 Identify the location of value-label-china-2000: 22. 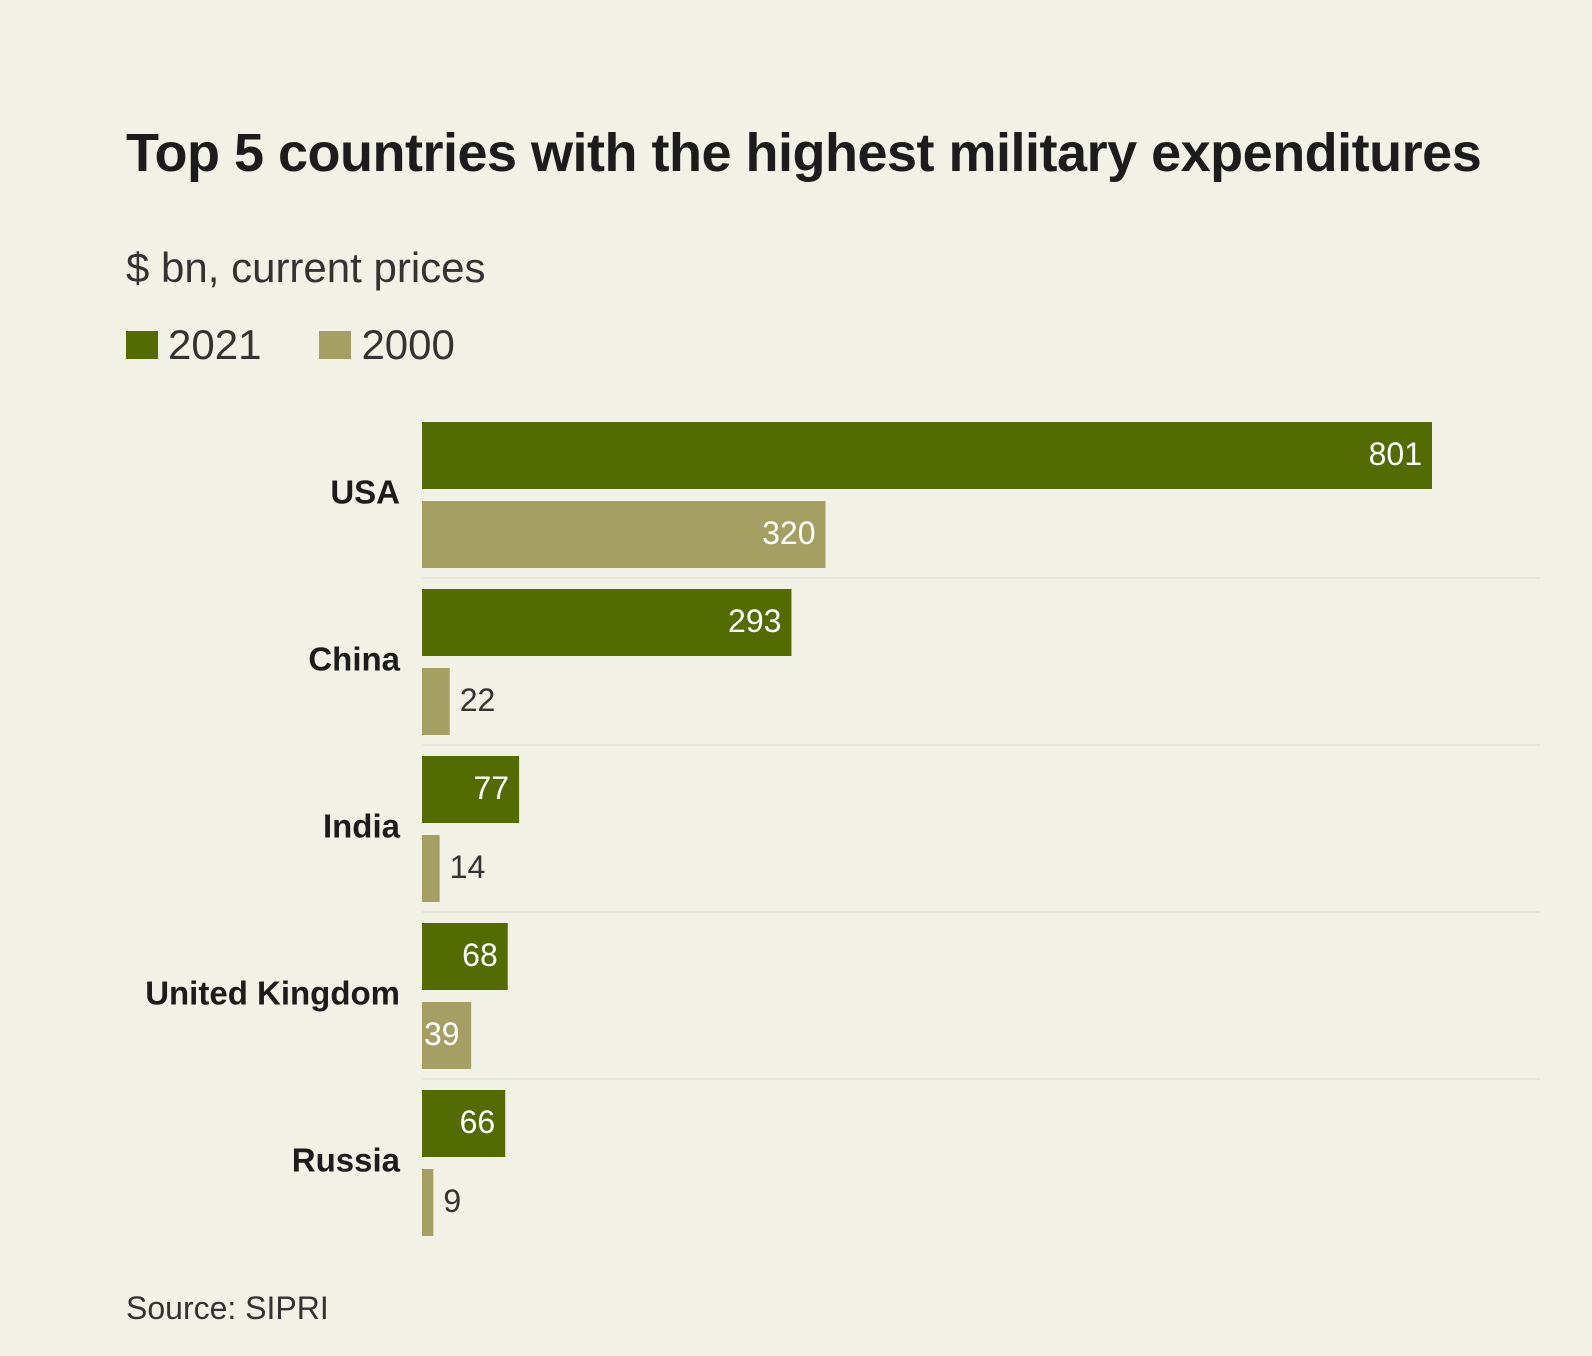
(478, 700).